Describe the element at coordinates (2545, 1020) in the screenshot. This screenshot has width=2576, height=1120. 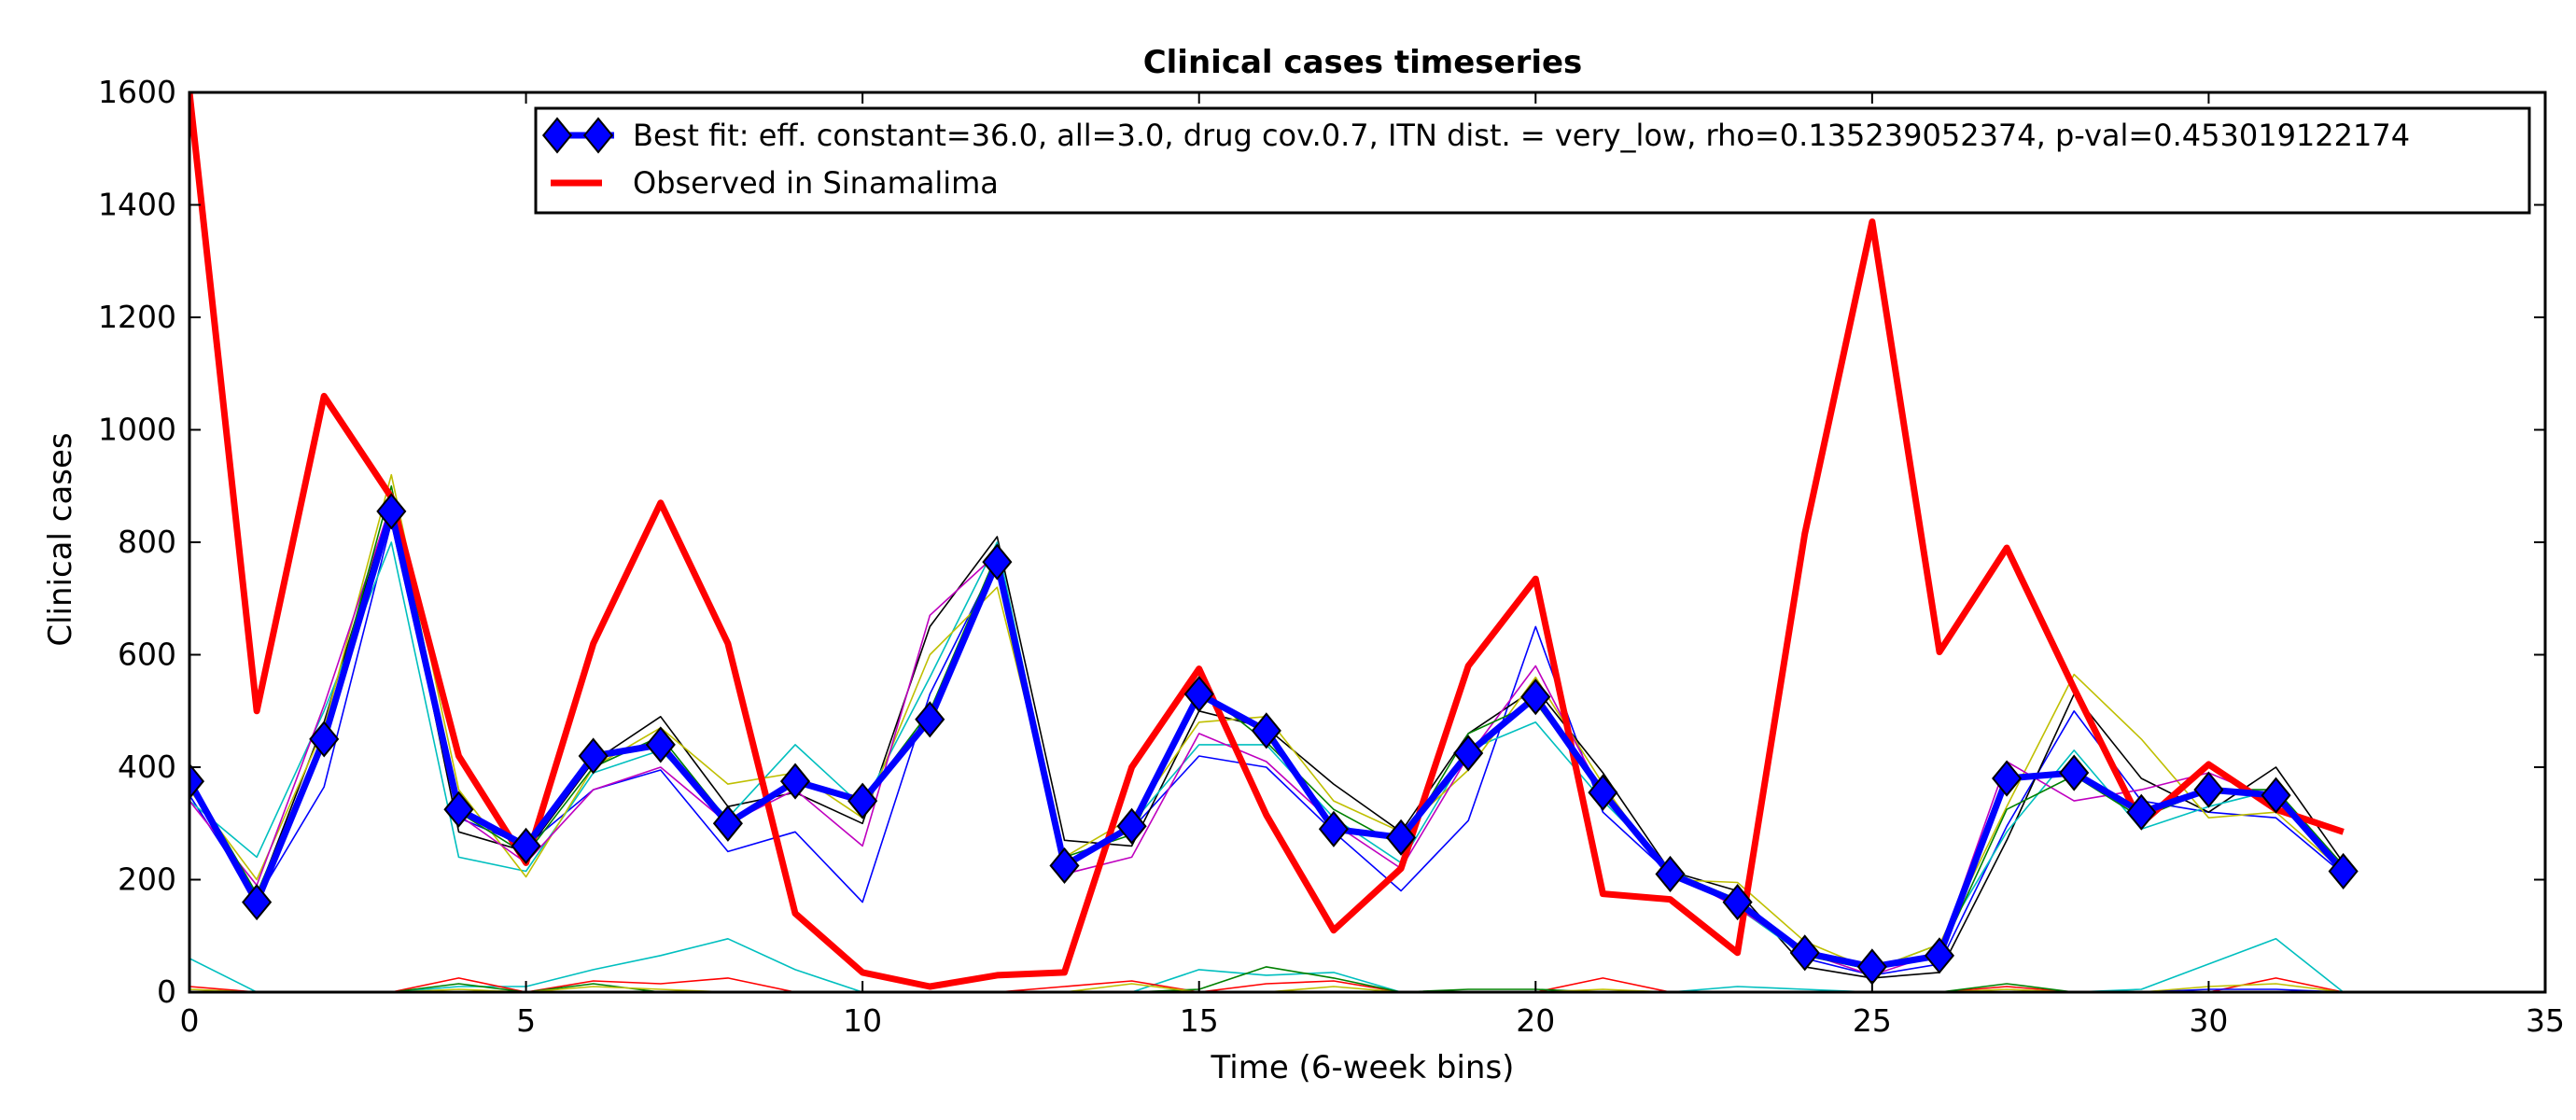
I see `x-tick-label: 35` at that location.